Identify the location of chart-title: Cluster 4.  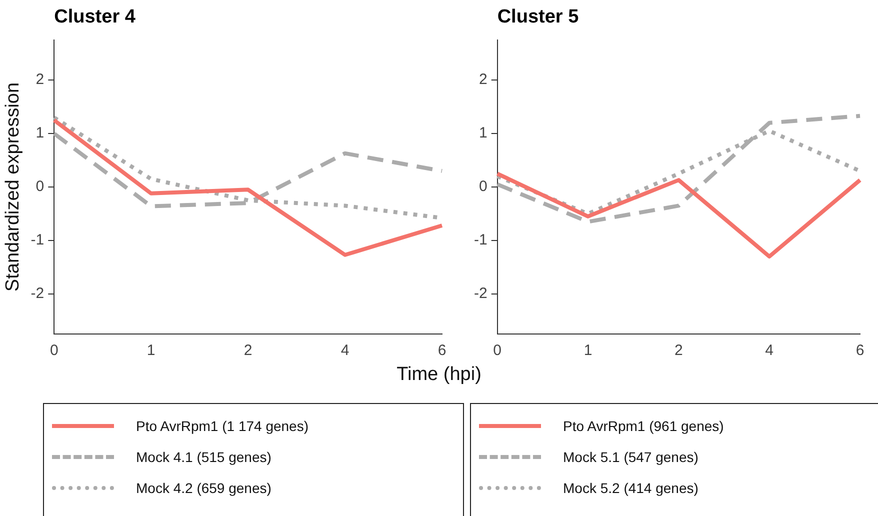
(95, 17).